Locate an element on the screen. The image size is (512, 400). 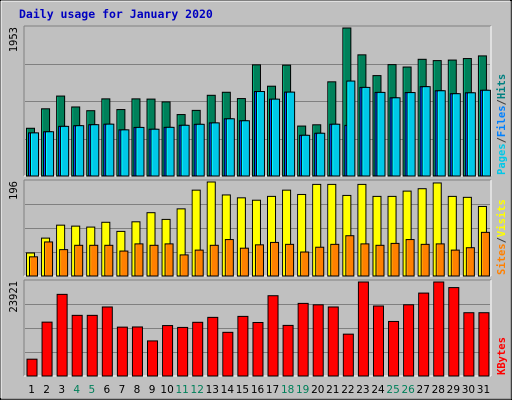
legend-entry: Visits is located at coordinates (502, 218).